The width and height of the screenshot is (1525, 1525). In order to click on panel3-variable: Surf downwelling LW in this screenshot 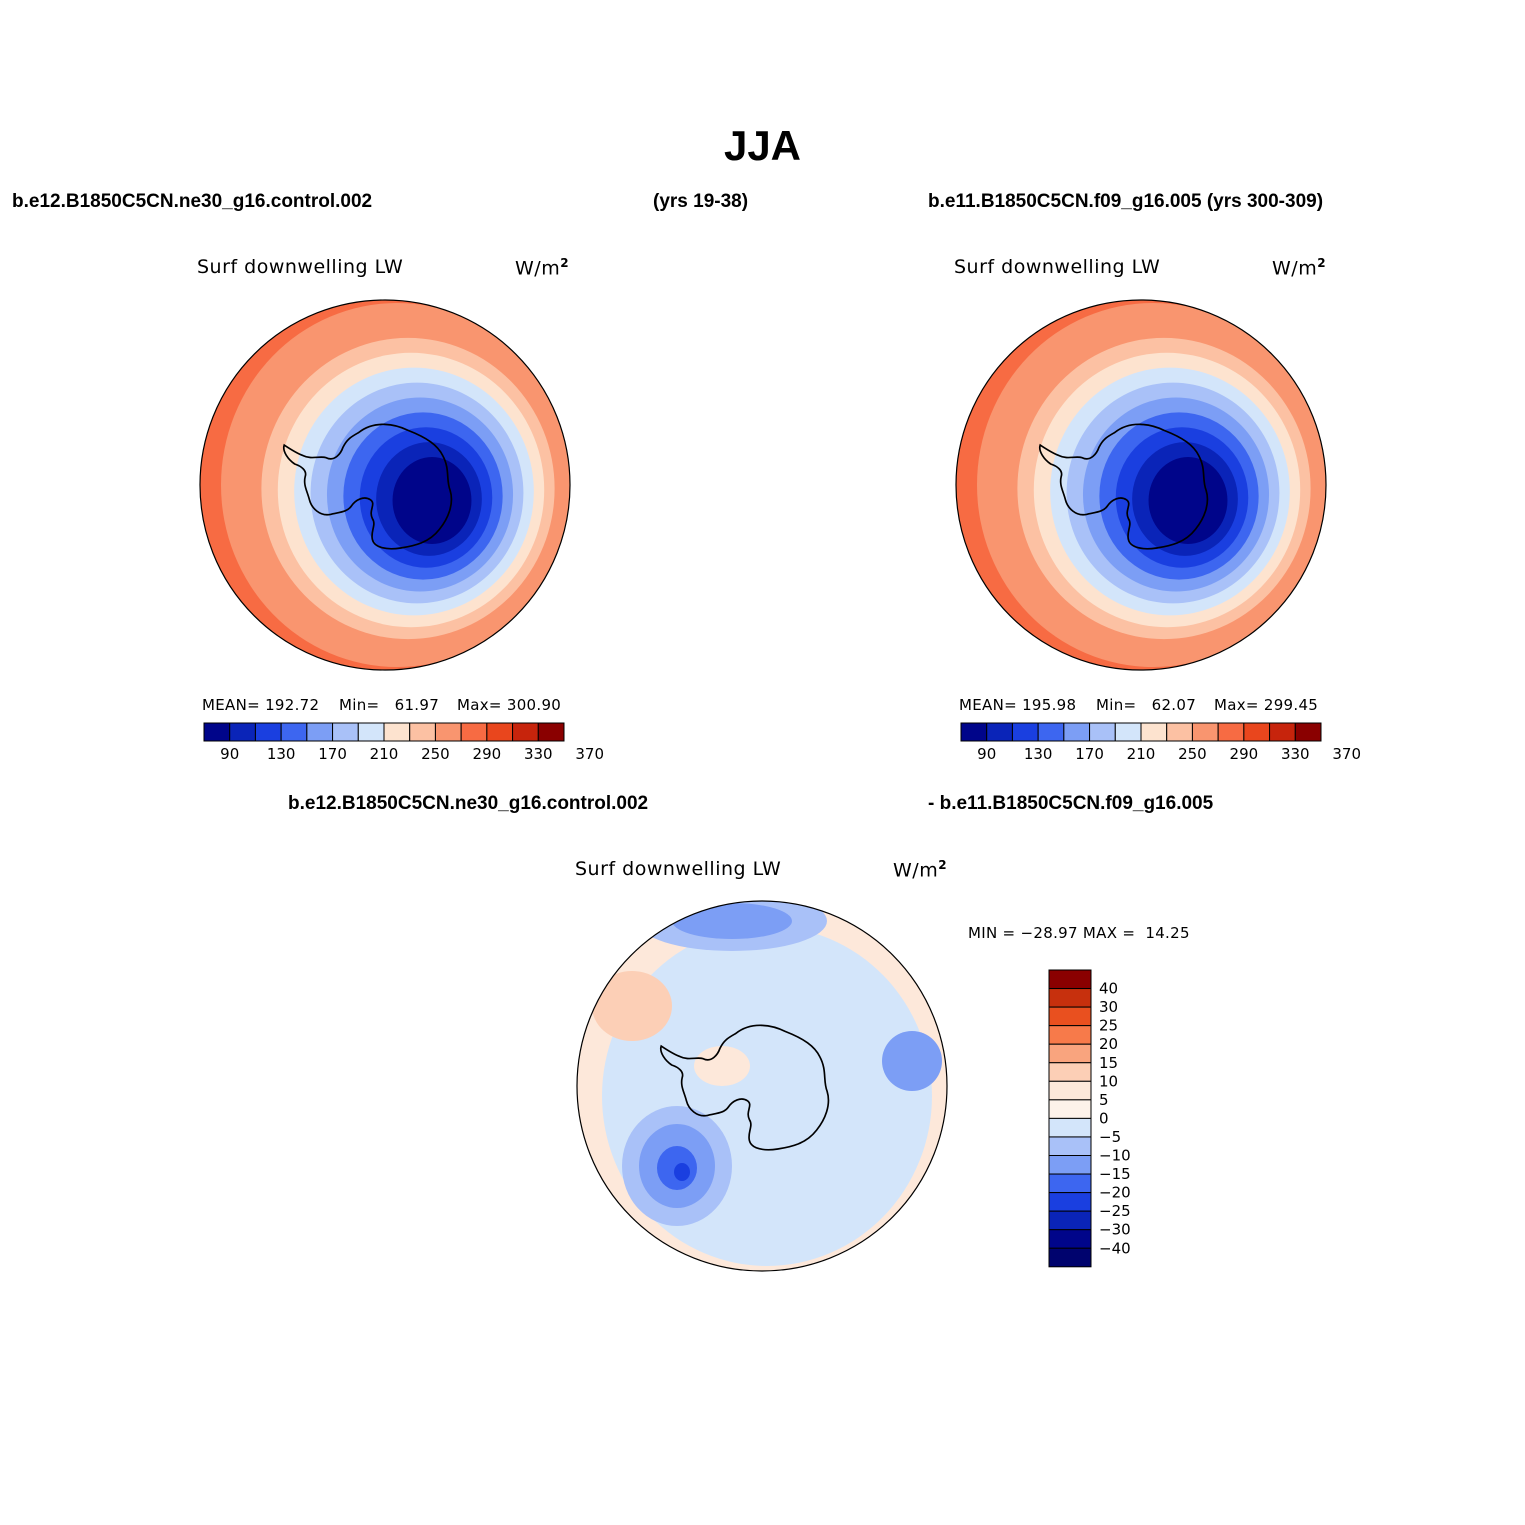, I will do `click(678, 869)`.